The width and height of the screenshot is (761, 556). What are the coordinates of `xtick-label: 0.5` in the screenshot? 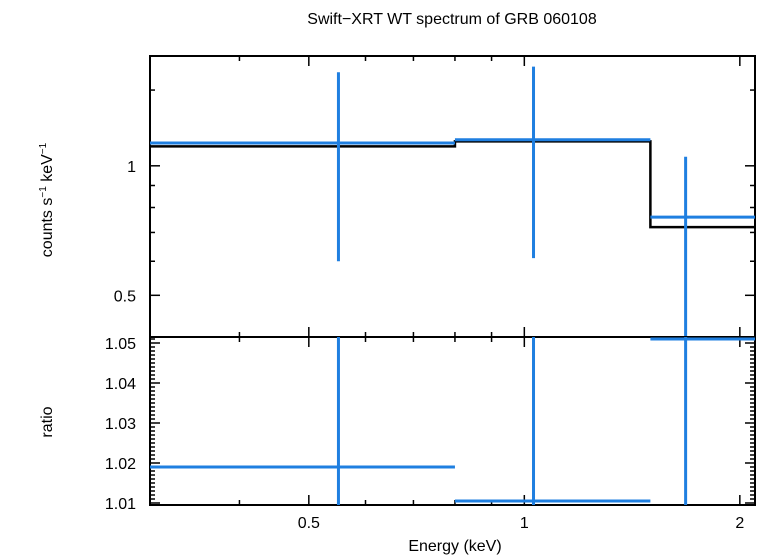 It's located at (309, 523).